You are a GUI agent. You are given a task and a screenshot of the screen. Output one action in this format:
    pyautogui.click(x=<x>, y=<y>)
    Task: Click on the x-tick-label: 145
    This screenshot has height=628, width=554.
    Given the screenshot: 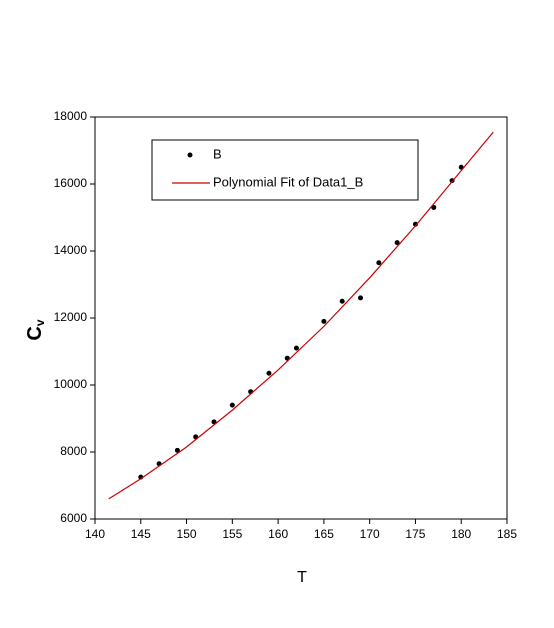 What is the action you would take?
    pyautogui.click(x=141, y=534)
    